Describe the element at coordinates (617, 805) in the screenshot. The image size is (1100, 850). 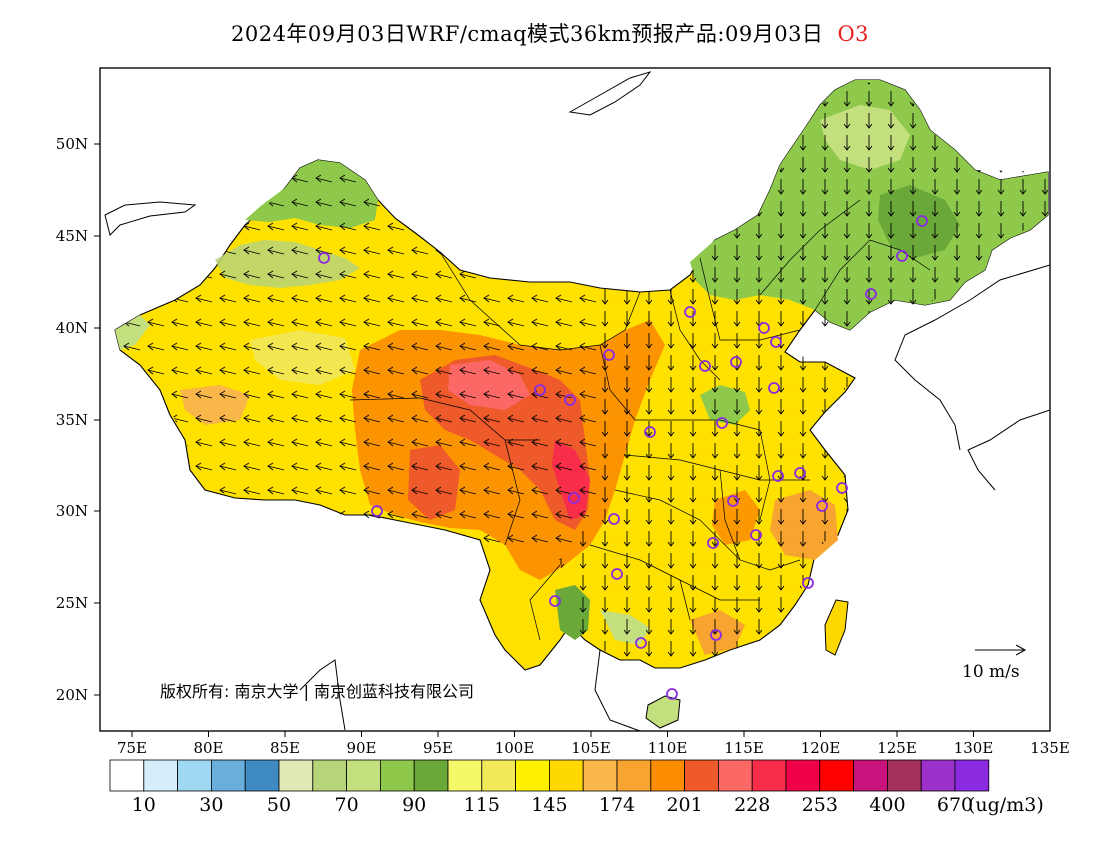
I see `colorbar-label: 174` at that location.